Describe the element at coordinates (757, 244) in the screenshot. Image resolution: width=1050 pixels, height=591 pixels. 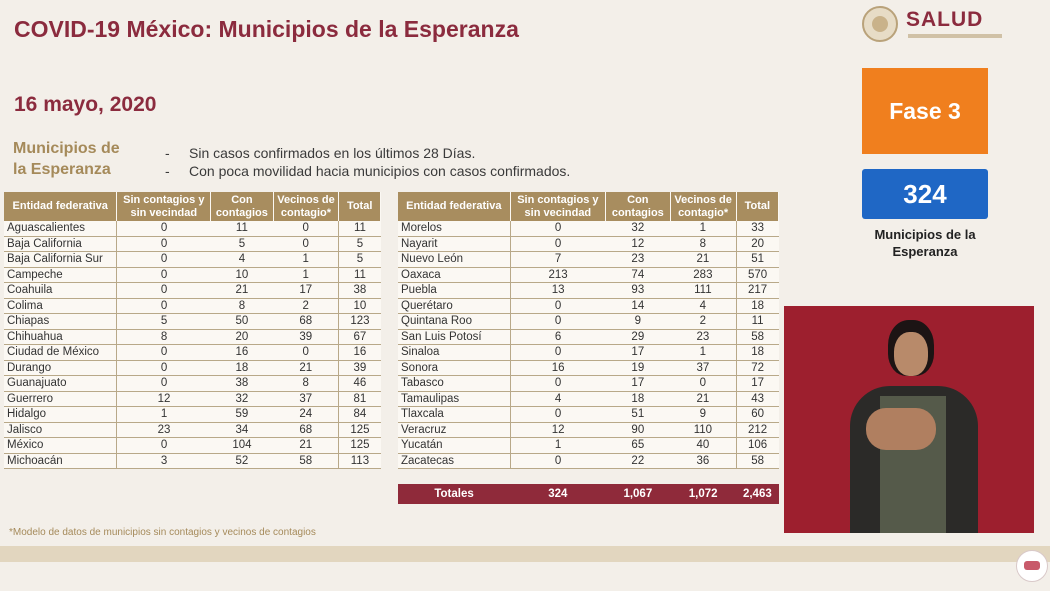
I see `total-cell: 20` at that location.